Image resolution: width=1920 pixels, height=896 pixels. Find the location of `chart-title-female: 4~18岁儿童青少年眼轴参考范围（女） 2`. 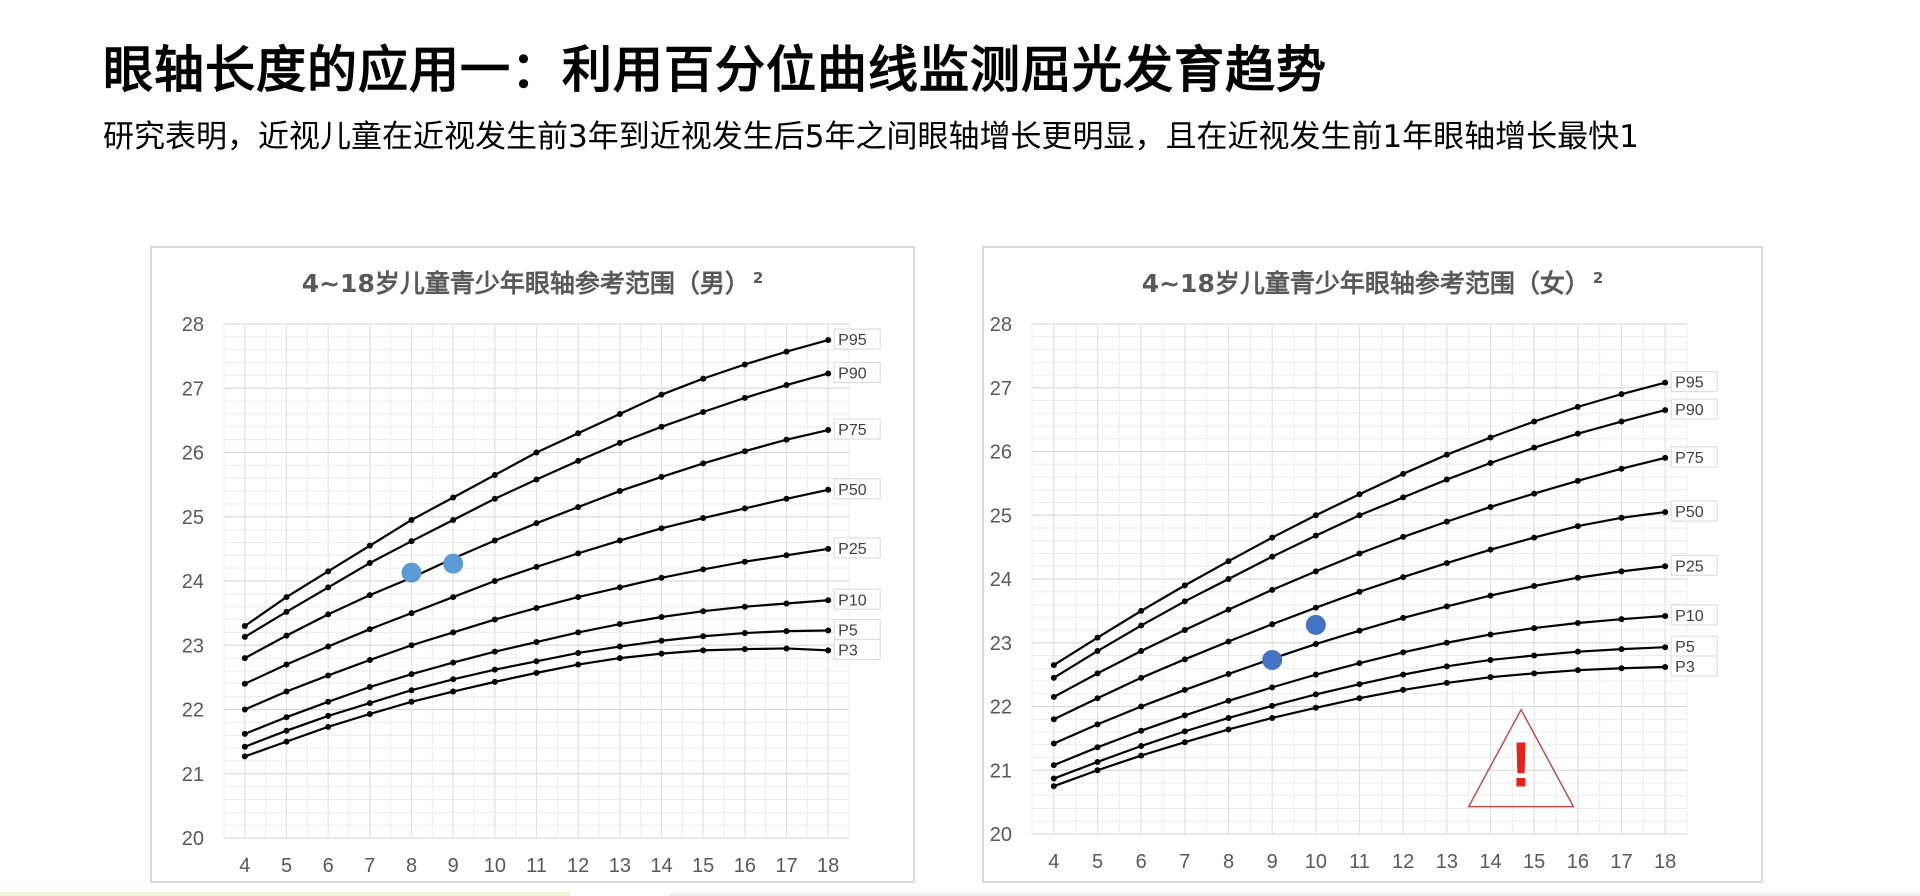

chart-title-female: 4~18岁儿童青少年眼轴参考范围（女） 2 is located at coordinates (1372, 282).